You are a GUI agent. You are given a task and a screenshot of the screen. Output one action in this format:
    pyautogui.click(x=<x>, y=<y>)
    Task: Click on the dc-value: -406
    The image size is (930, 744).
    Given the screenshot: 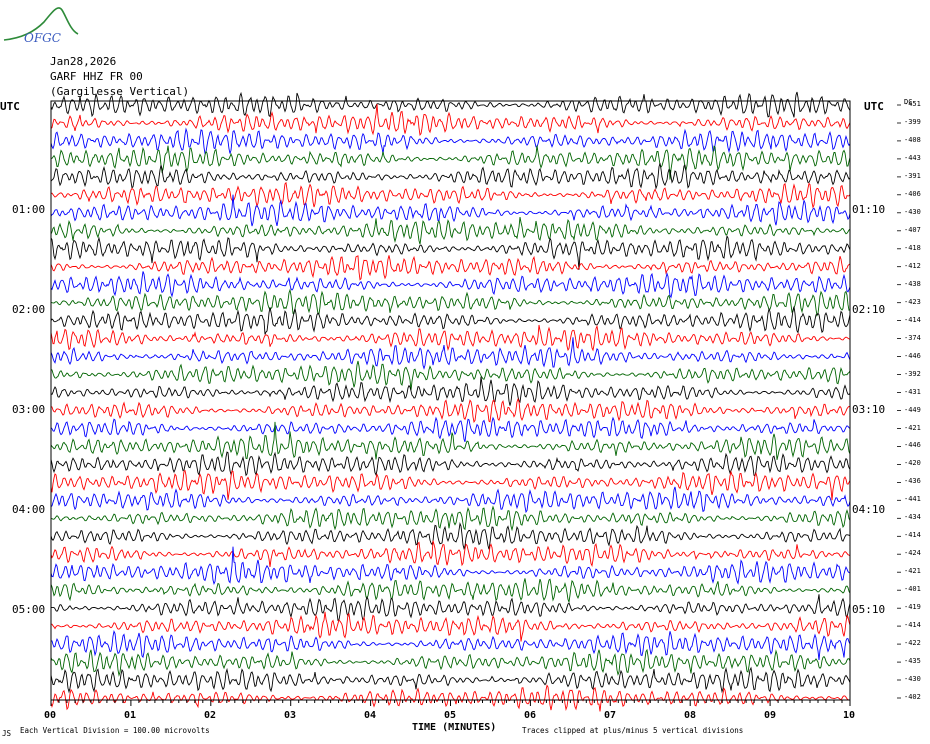 What is the action you would take?
    pyautogui.click(x=912, y=193)
    